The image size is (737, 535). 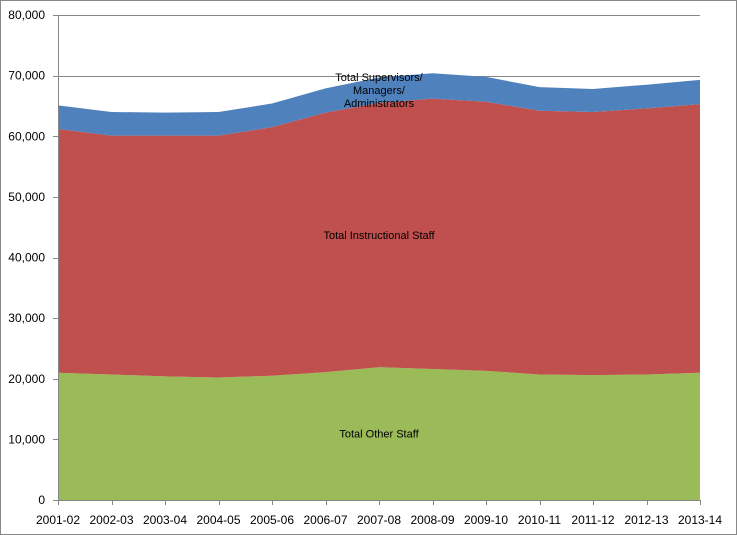 I want to click on series-label-line: Total Supervisors/, so click(x=379, y=78).